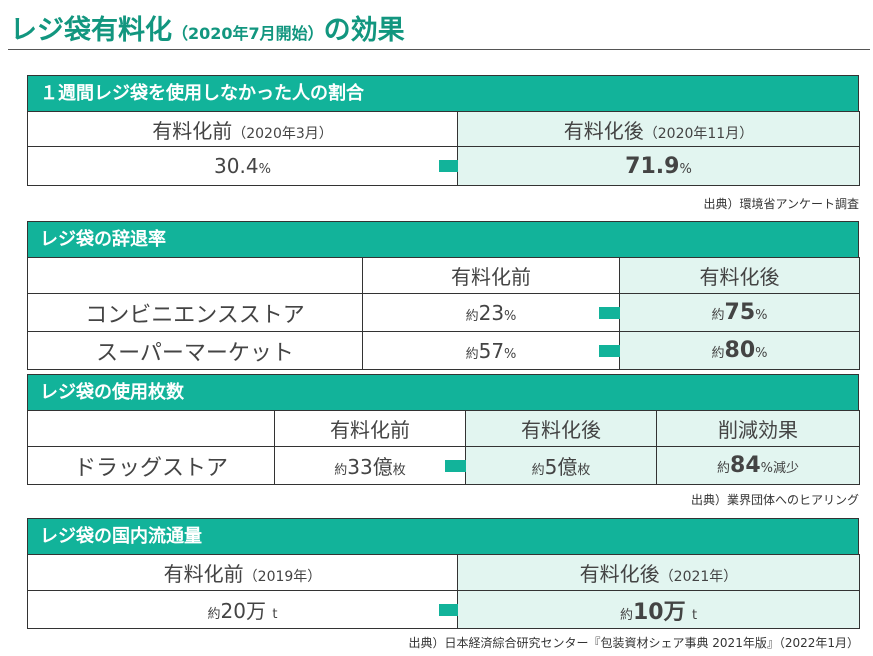 This screenshot has height=656, width=873. I want to click on usage-count-header: レジ袋の使用枚数, so click(443, 392).